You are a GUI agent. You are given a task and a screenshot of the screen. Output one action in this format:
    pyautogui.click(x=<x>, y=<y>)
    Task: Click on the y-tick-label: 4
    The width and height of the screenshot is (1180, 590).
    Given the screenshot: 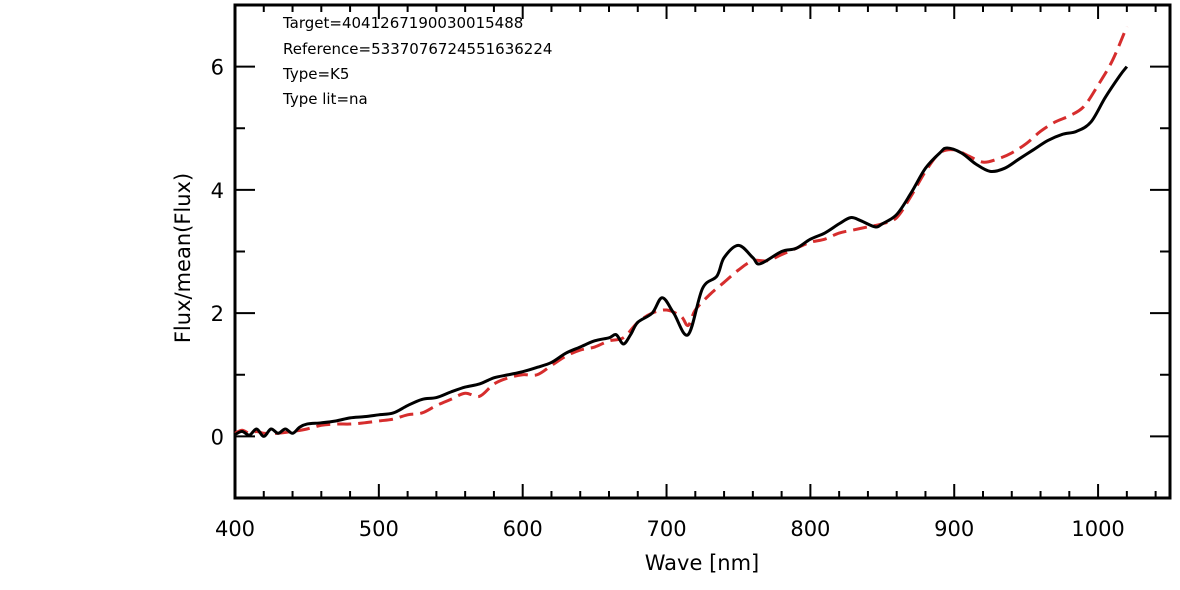 What is the action you would take?
    pyautogui.click(x=217, y=191)
    